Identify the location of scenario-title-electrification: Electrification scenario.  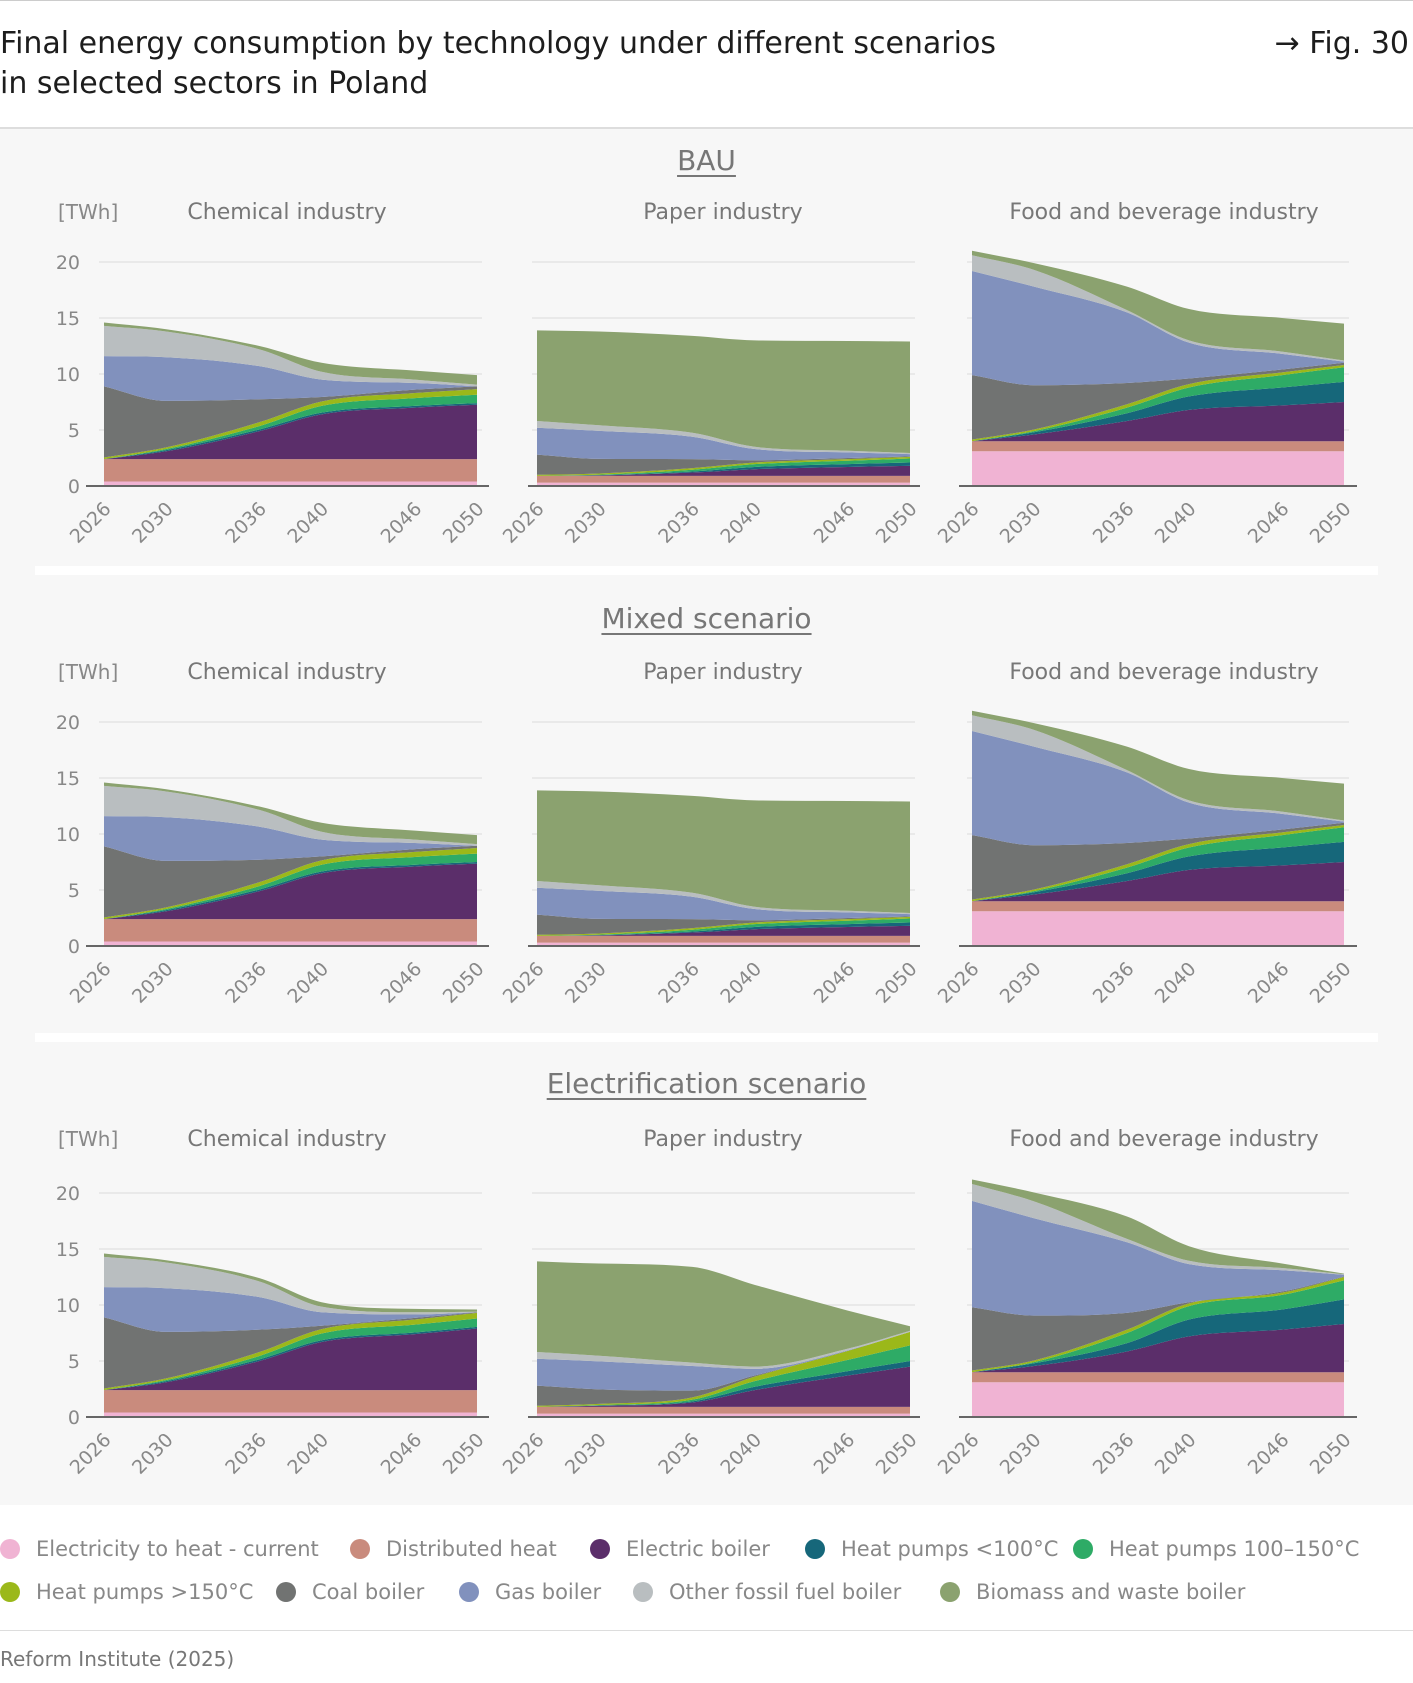
(706, 1083).